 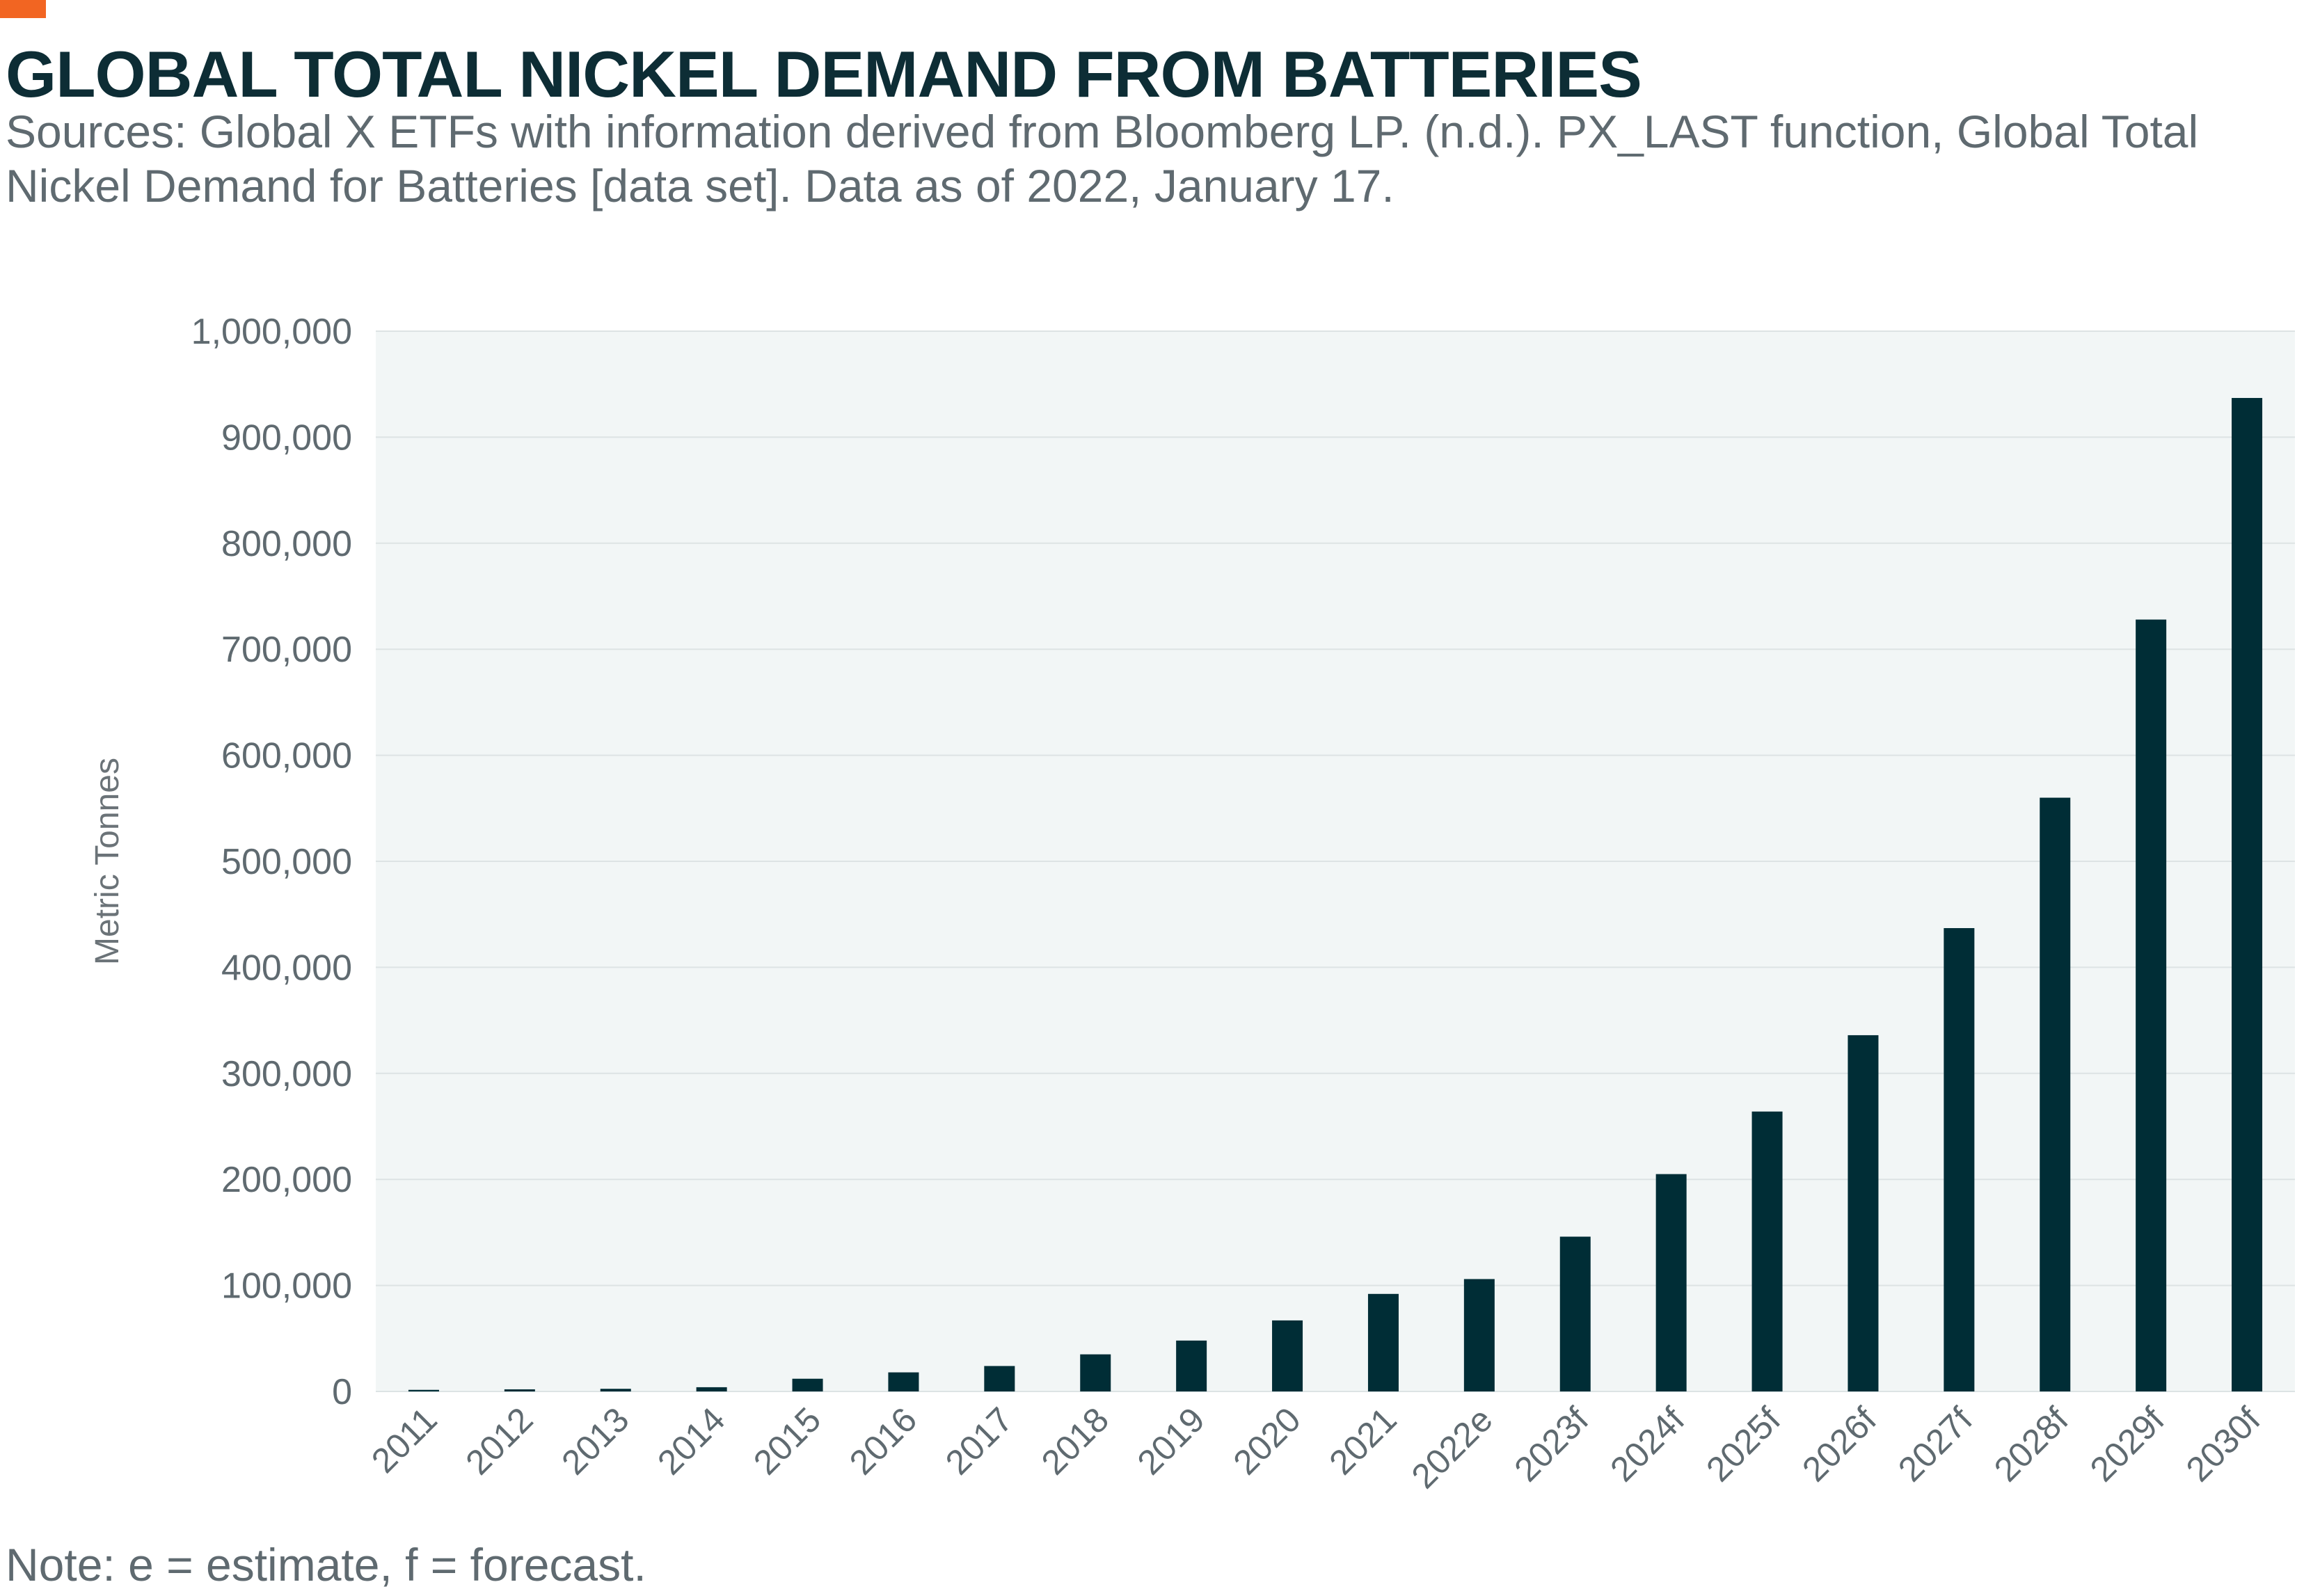 I want to click on bar-2015, so click(x=807, y=1384).